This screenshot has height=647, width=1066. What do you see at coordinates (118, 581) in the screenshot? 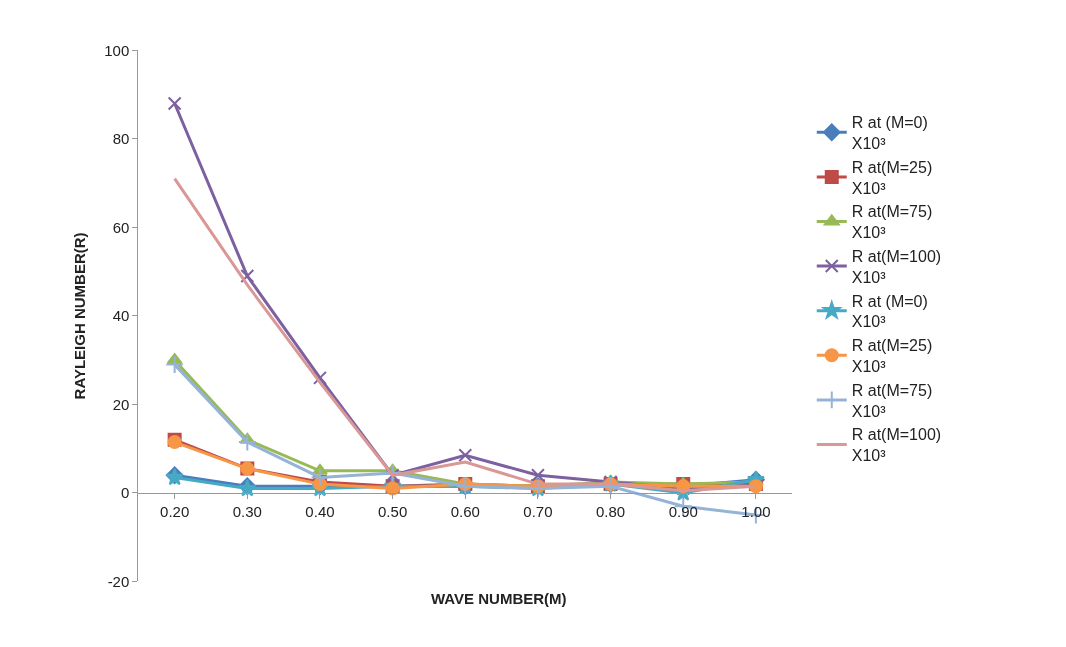
I see `y-tick-label: -20` at bounding box center [118, 581].